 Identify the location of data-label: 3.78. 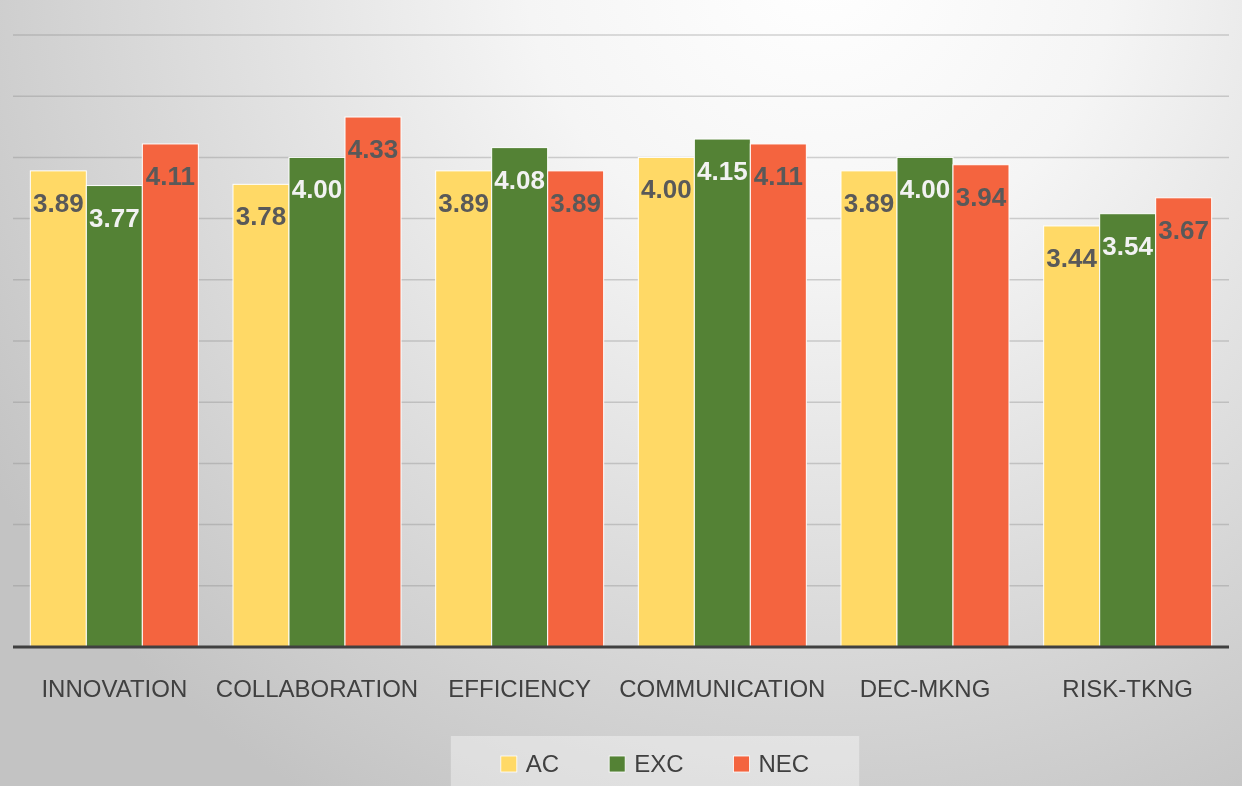
(261, 216).